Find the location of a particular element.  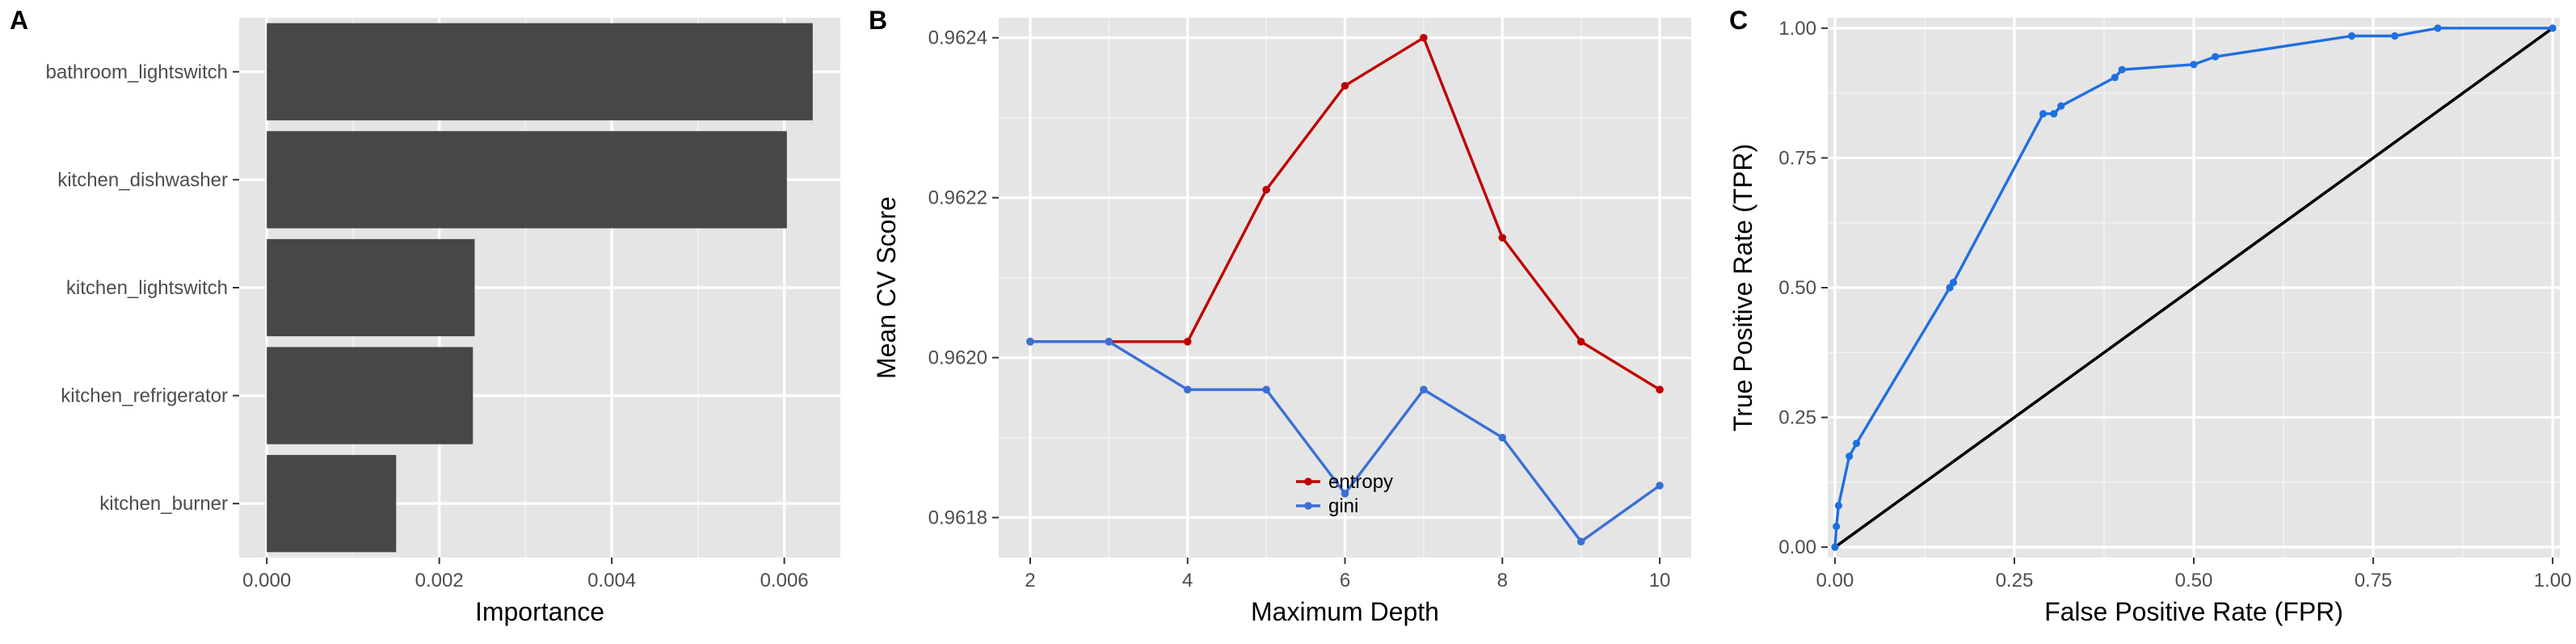

bar-kitchen-burner is located at coordinates (332, 504).